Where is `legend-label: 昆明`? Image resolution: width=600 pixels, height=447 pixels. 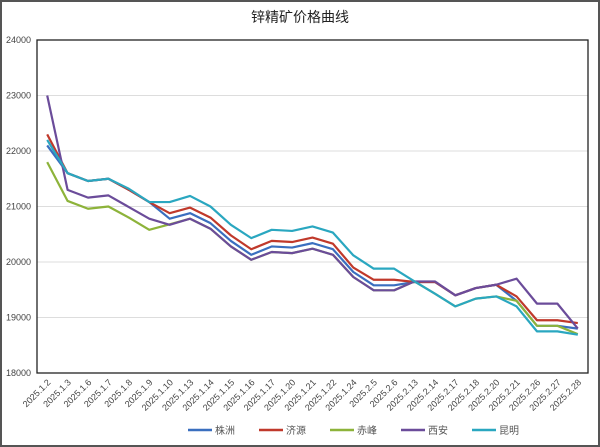
legend-label: 昆明 is located at coordinates (509, 431).